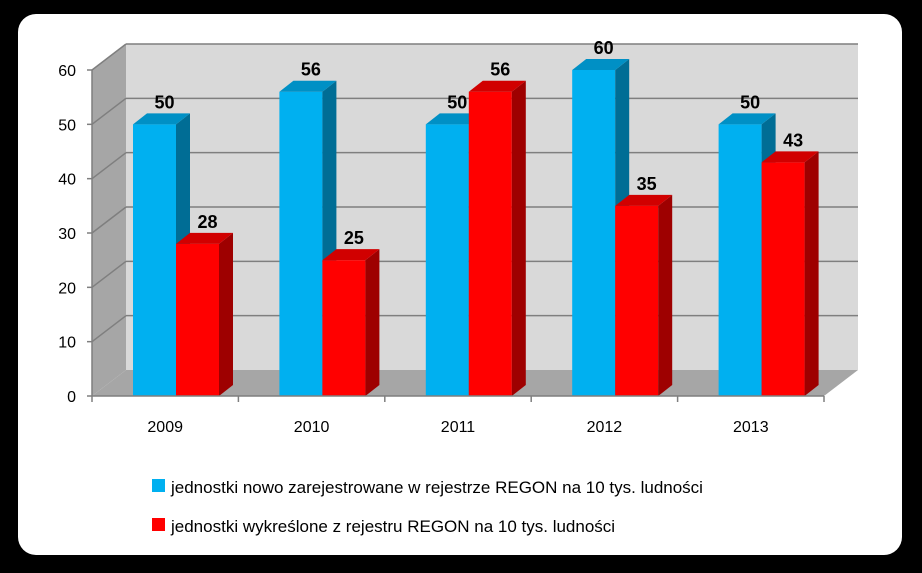 The image size is (922, 573). Describe the element at coordinates (67, 180) in the screenshot. I see `y-tick-label: 40` at that location.